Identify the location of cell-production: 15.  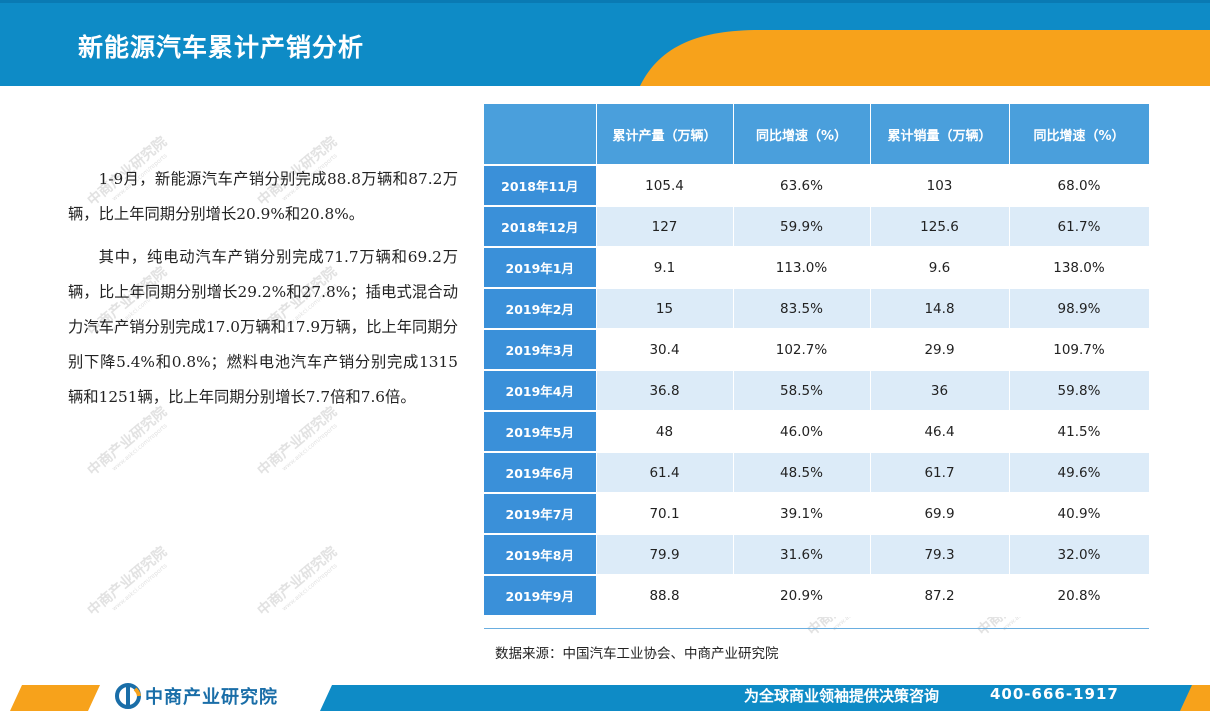
(665, 309).